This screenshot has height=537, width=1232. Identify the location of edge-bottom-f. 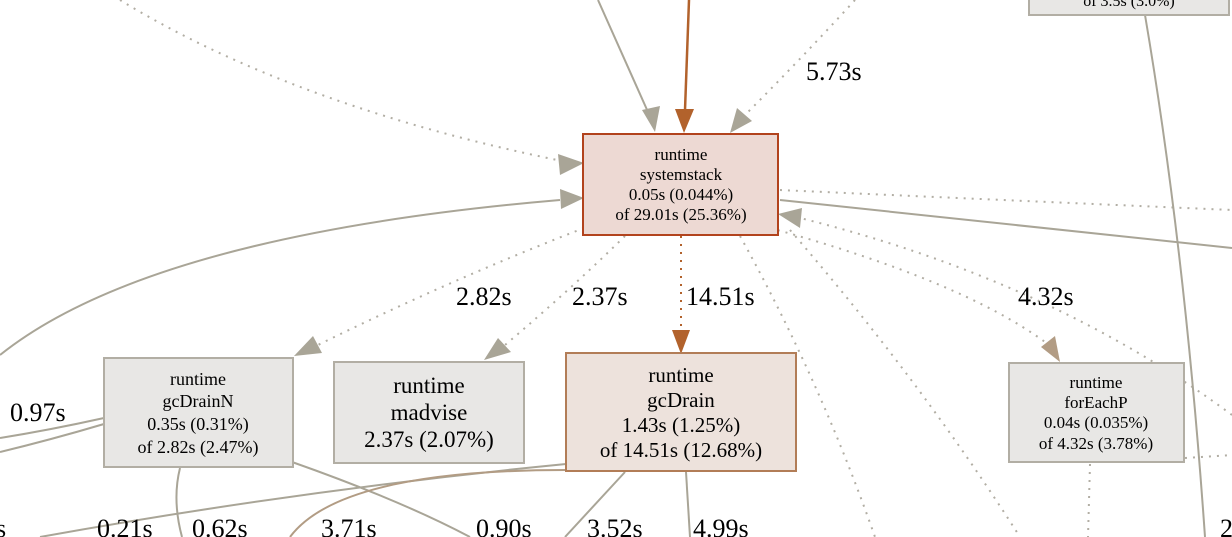
(688, 504).